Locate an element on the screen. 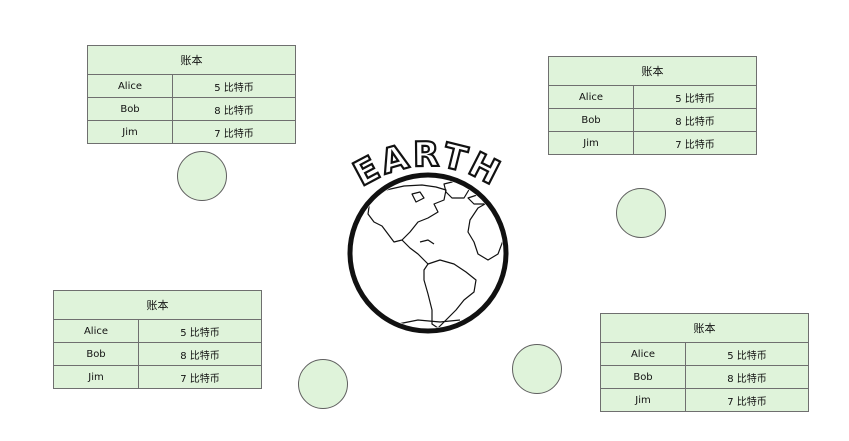 This screenshot has height=441, width=849. node-circle-top-left is located at coordinates (202, 176).